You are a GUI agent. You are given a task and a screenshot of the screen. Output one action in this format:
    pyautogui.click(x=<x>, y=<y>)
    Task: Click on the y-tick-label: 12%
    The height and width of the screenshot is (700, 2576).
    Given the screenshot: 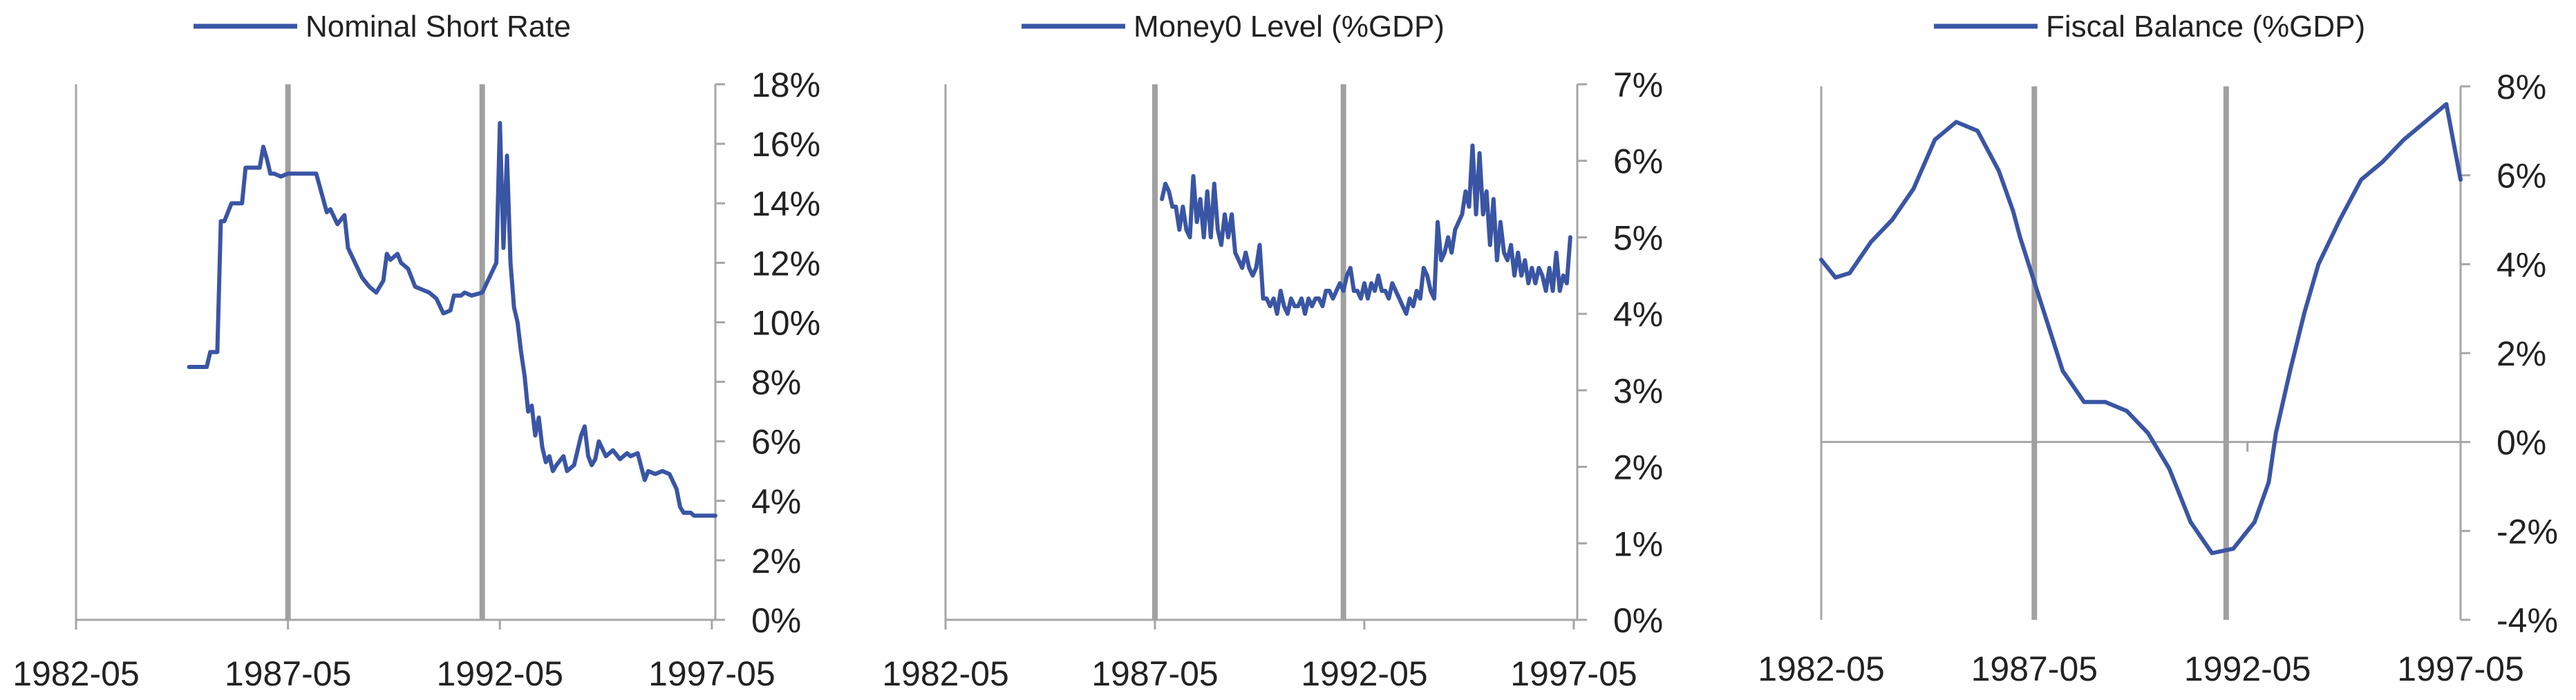 What is the action you would take?
    pyautogui.click(x=785, y=263)
    